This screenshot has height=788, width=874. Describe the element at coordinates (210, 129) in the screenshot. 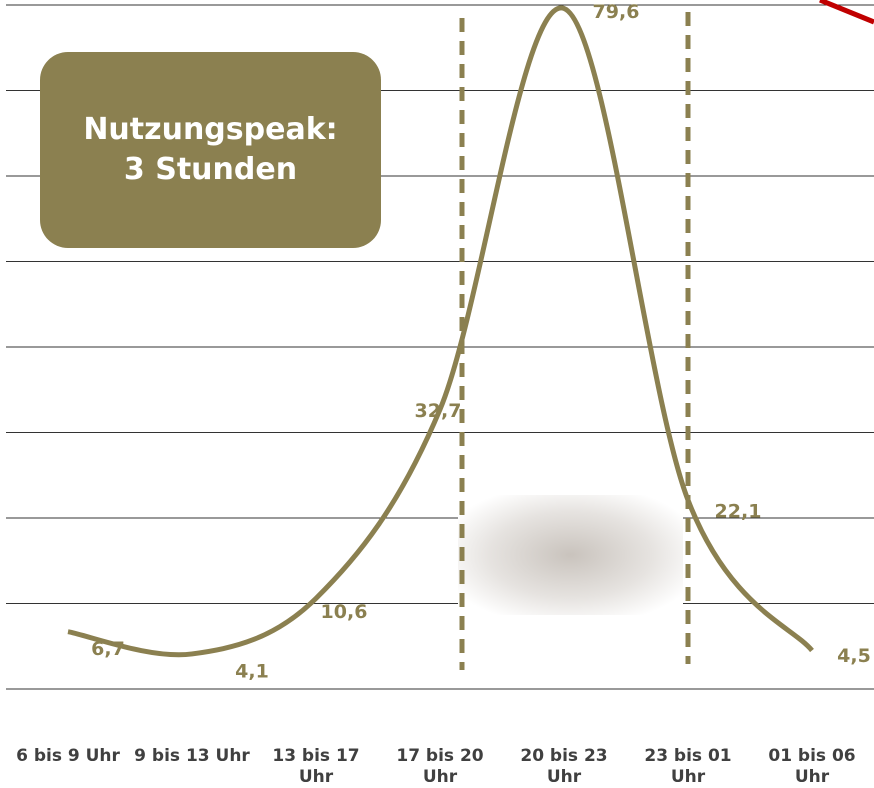

I see `annotation-line: Nutzungspeak:` at that location.